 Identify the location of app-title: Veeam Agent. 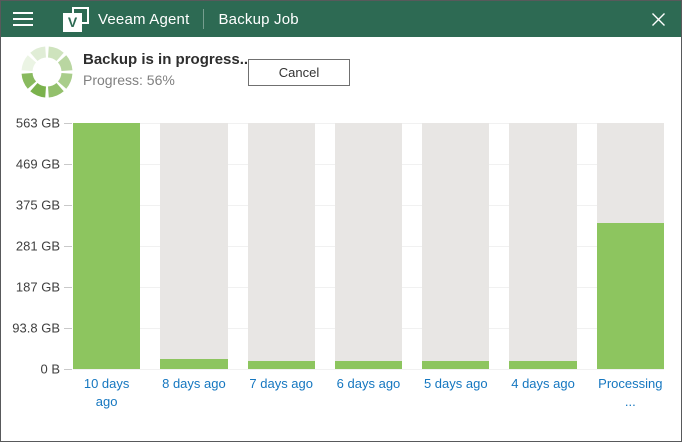
(144, 19).